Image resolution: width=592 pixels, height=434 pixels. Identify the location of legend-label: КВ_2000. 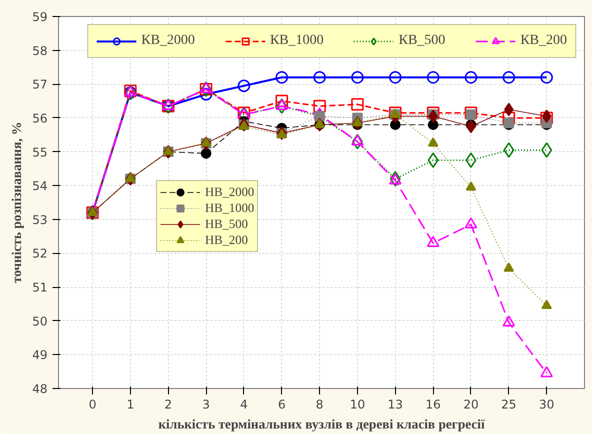
(168, 41).